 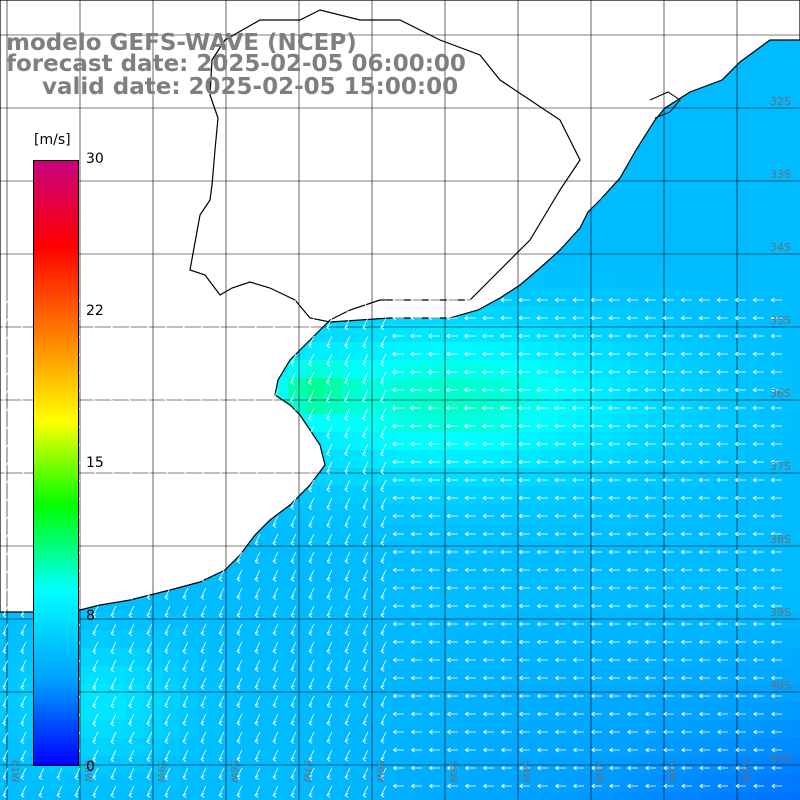 I want to click on lat-label: 35S, so click(x=780, y=320).